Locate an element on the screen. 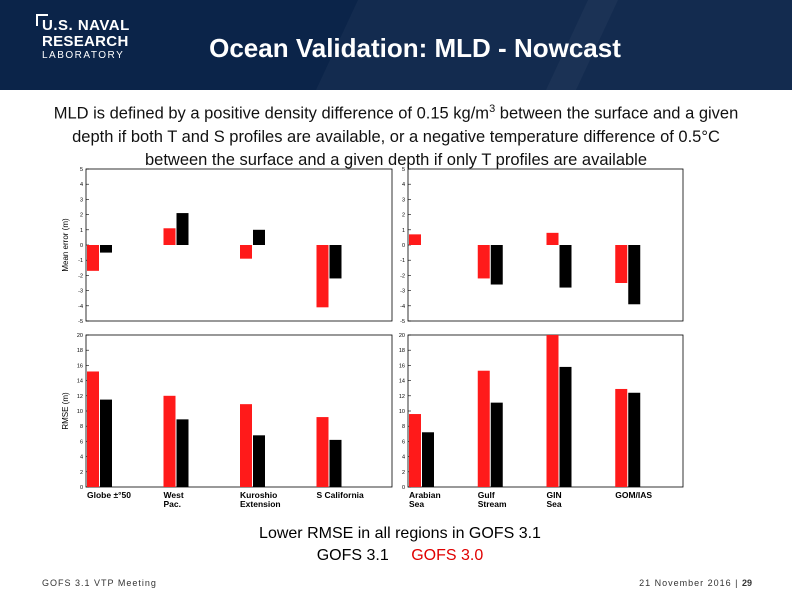 The image size is (792, 612). slide-title: Ocean Validation: MLD - Nowcast is located at coordinates (415, 48).